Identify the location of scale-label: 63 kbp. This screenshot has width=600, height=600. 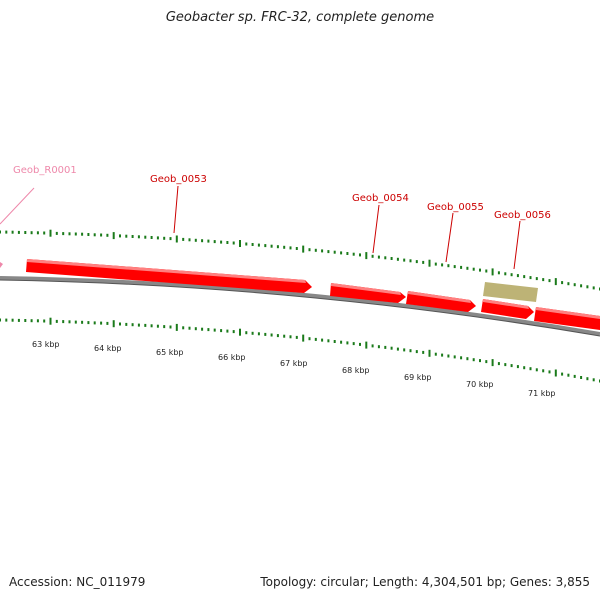
(46, 344).